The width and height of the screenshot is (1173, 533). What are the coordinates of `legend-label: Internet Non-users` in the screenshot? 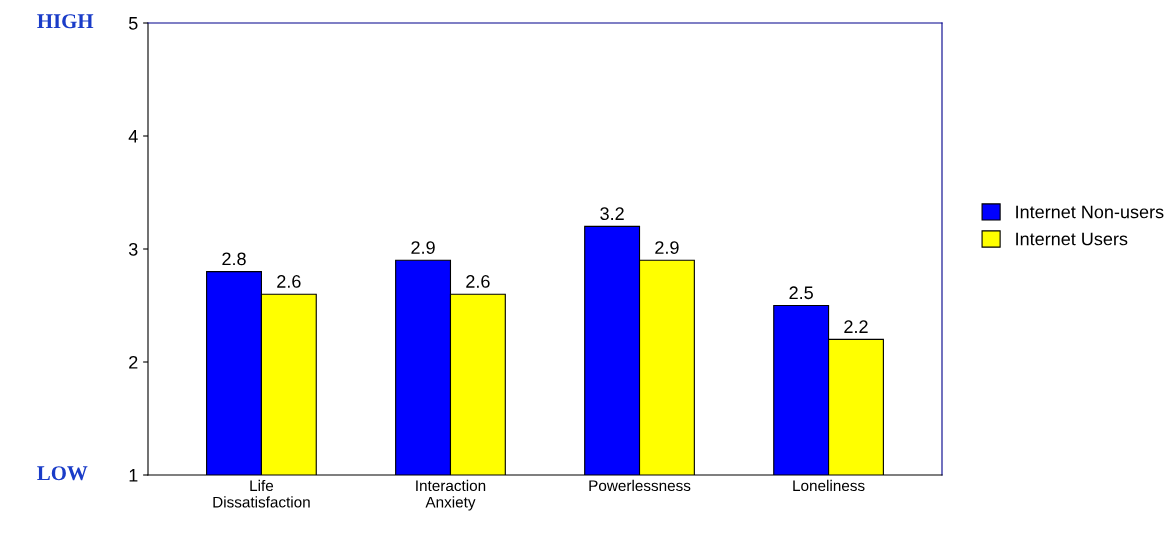 It's located at (1090, 212).